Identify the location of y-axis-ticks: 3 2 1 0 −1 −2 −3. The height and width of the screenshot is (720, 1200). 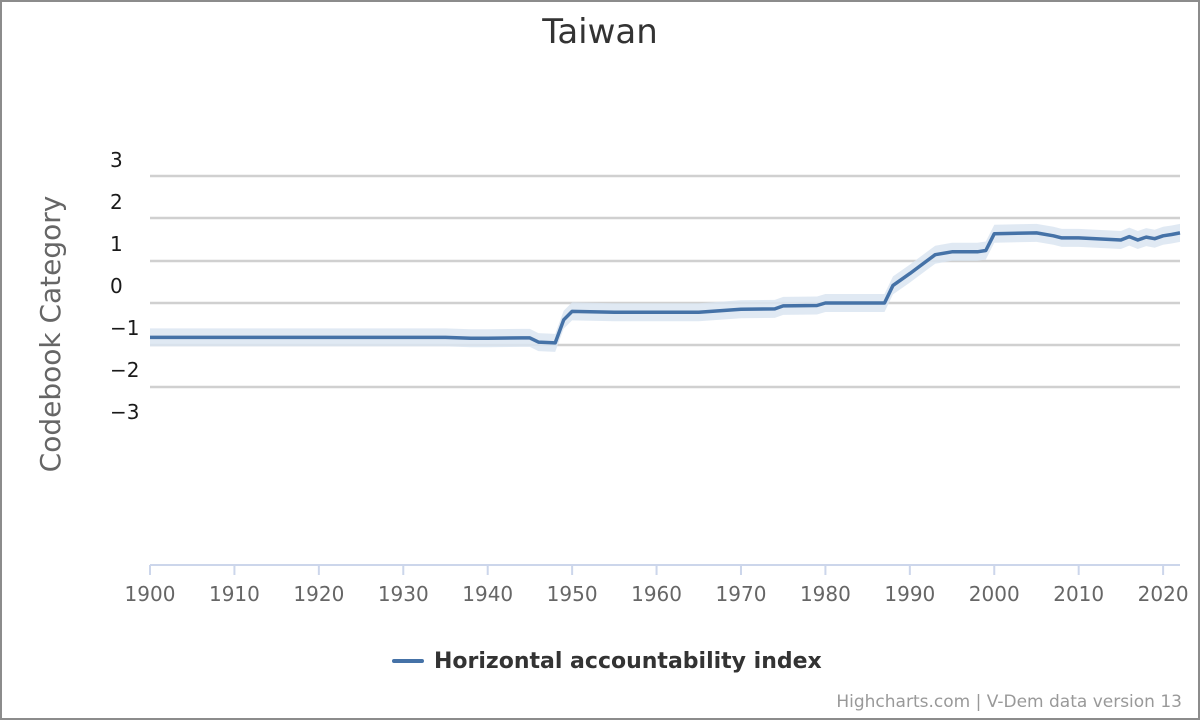
(124, 286).